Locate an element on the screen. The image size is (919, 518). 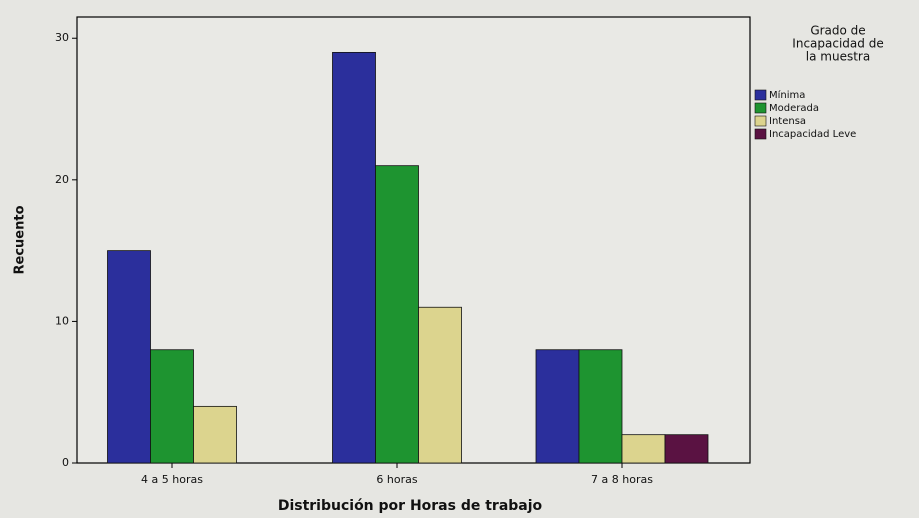
x-tick-label: 7 a 8 horas is located at coordinates (622, 479).